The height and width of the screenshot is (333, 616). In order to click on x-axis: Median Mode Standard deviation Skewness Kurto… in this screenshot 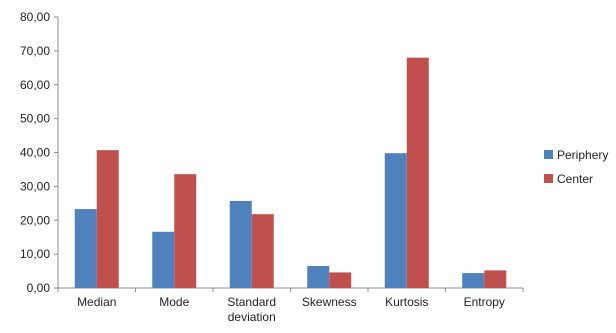, I will do `click(290, 305)`.